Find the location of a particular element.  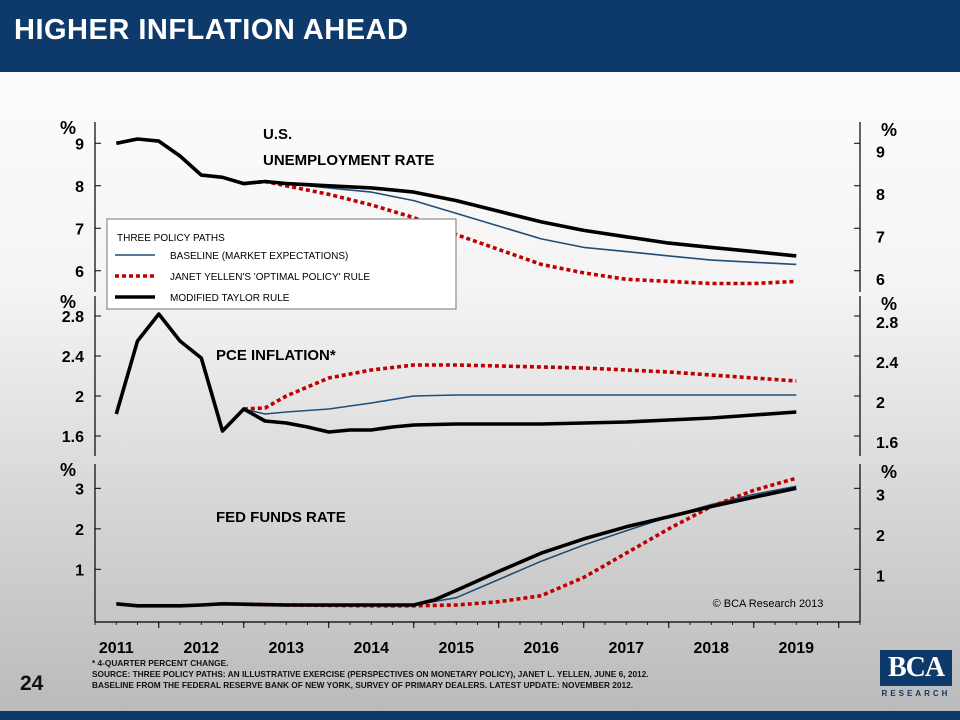

logo-mark: BCA is located at coordinates (916, 668).